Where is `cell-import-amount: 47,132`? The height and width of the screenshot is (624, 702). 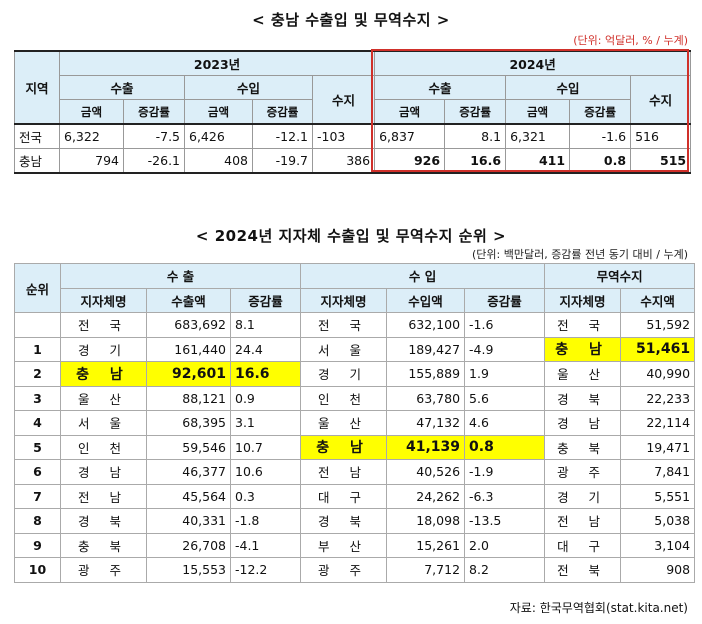
cell-import-amount: 47,132 is located at coordinates (426, 423).